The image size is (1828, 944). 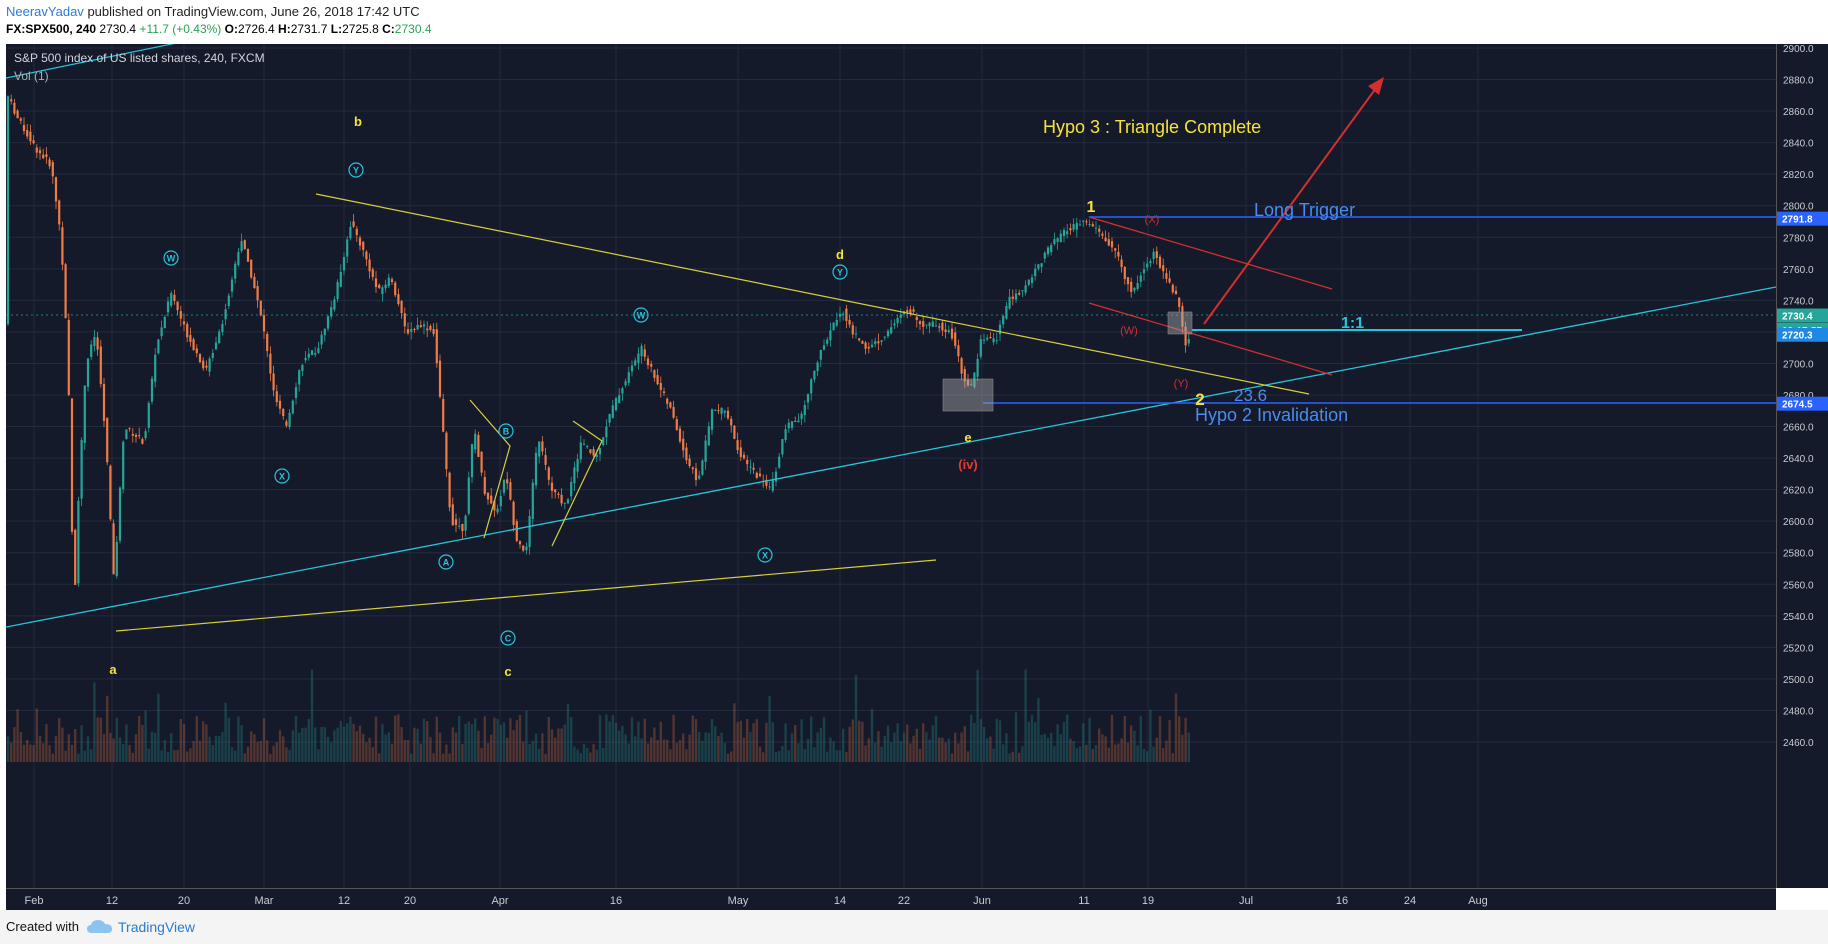 What do you see at coordinates (309, 29) in the screenshot?
I see `high-value: 2731.7` at bounding box center [309, 29].